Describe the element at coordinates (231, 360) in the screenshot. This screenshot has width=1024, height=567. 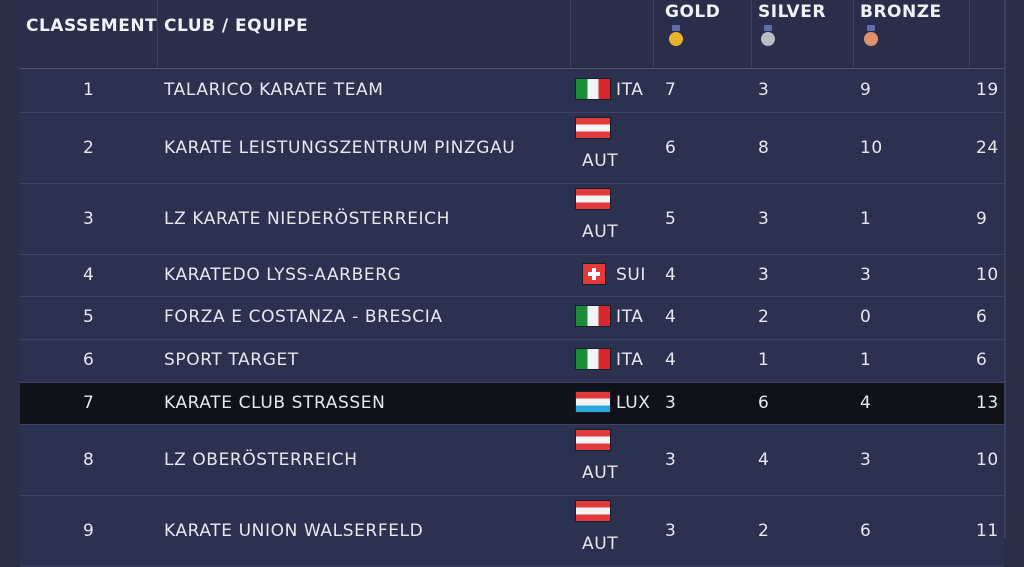
I see `club-cell: SPORT TARGET` at that location.